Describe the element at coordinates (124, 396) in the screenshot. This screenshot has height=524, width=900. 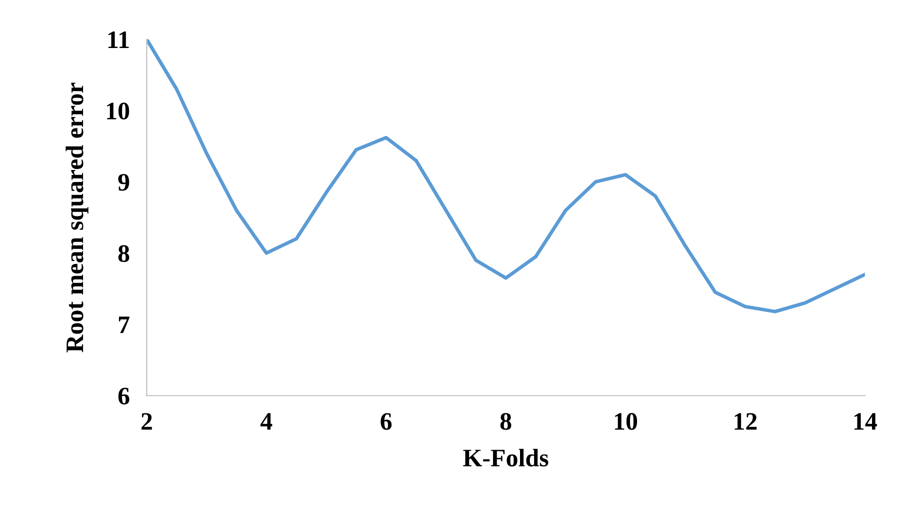
I see `y-tick-label: 6` at that location.